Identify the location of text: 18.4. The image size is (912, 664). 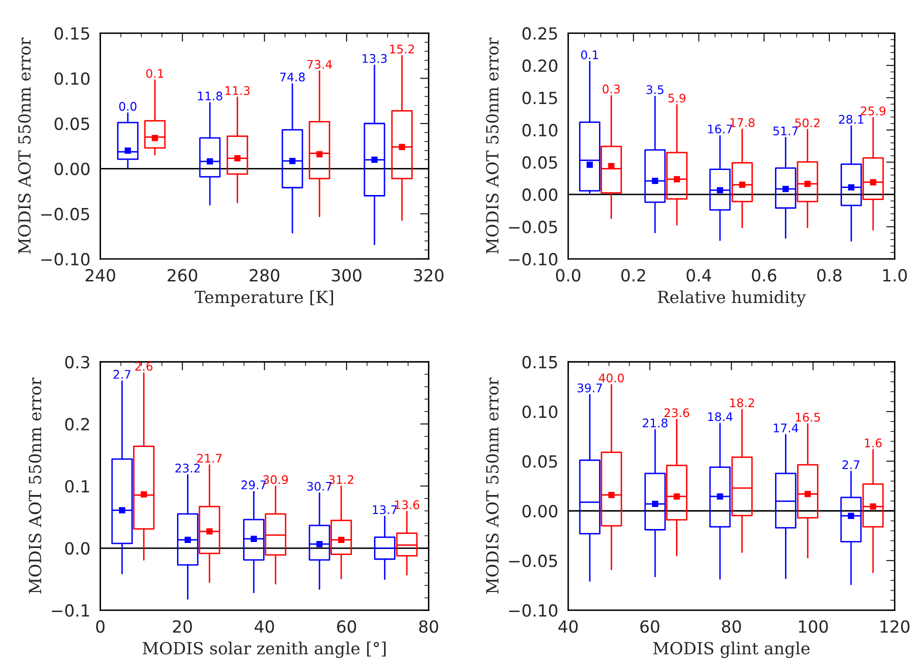
(720, 417).